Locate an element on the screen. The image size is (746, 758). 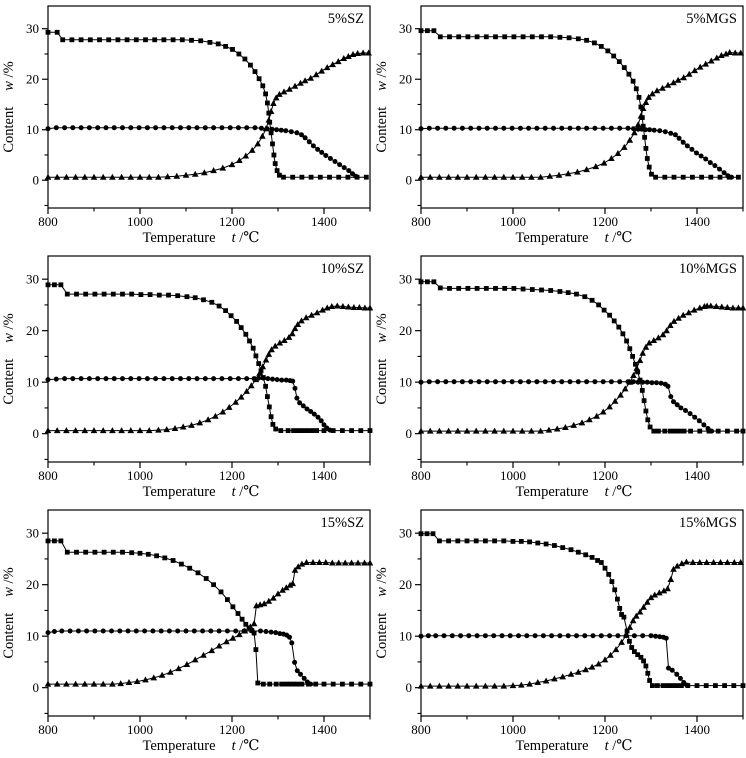
svg-text: 10%MGS is located at coordinates (708, 269).